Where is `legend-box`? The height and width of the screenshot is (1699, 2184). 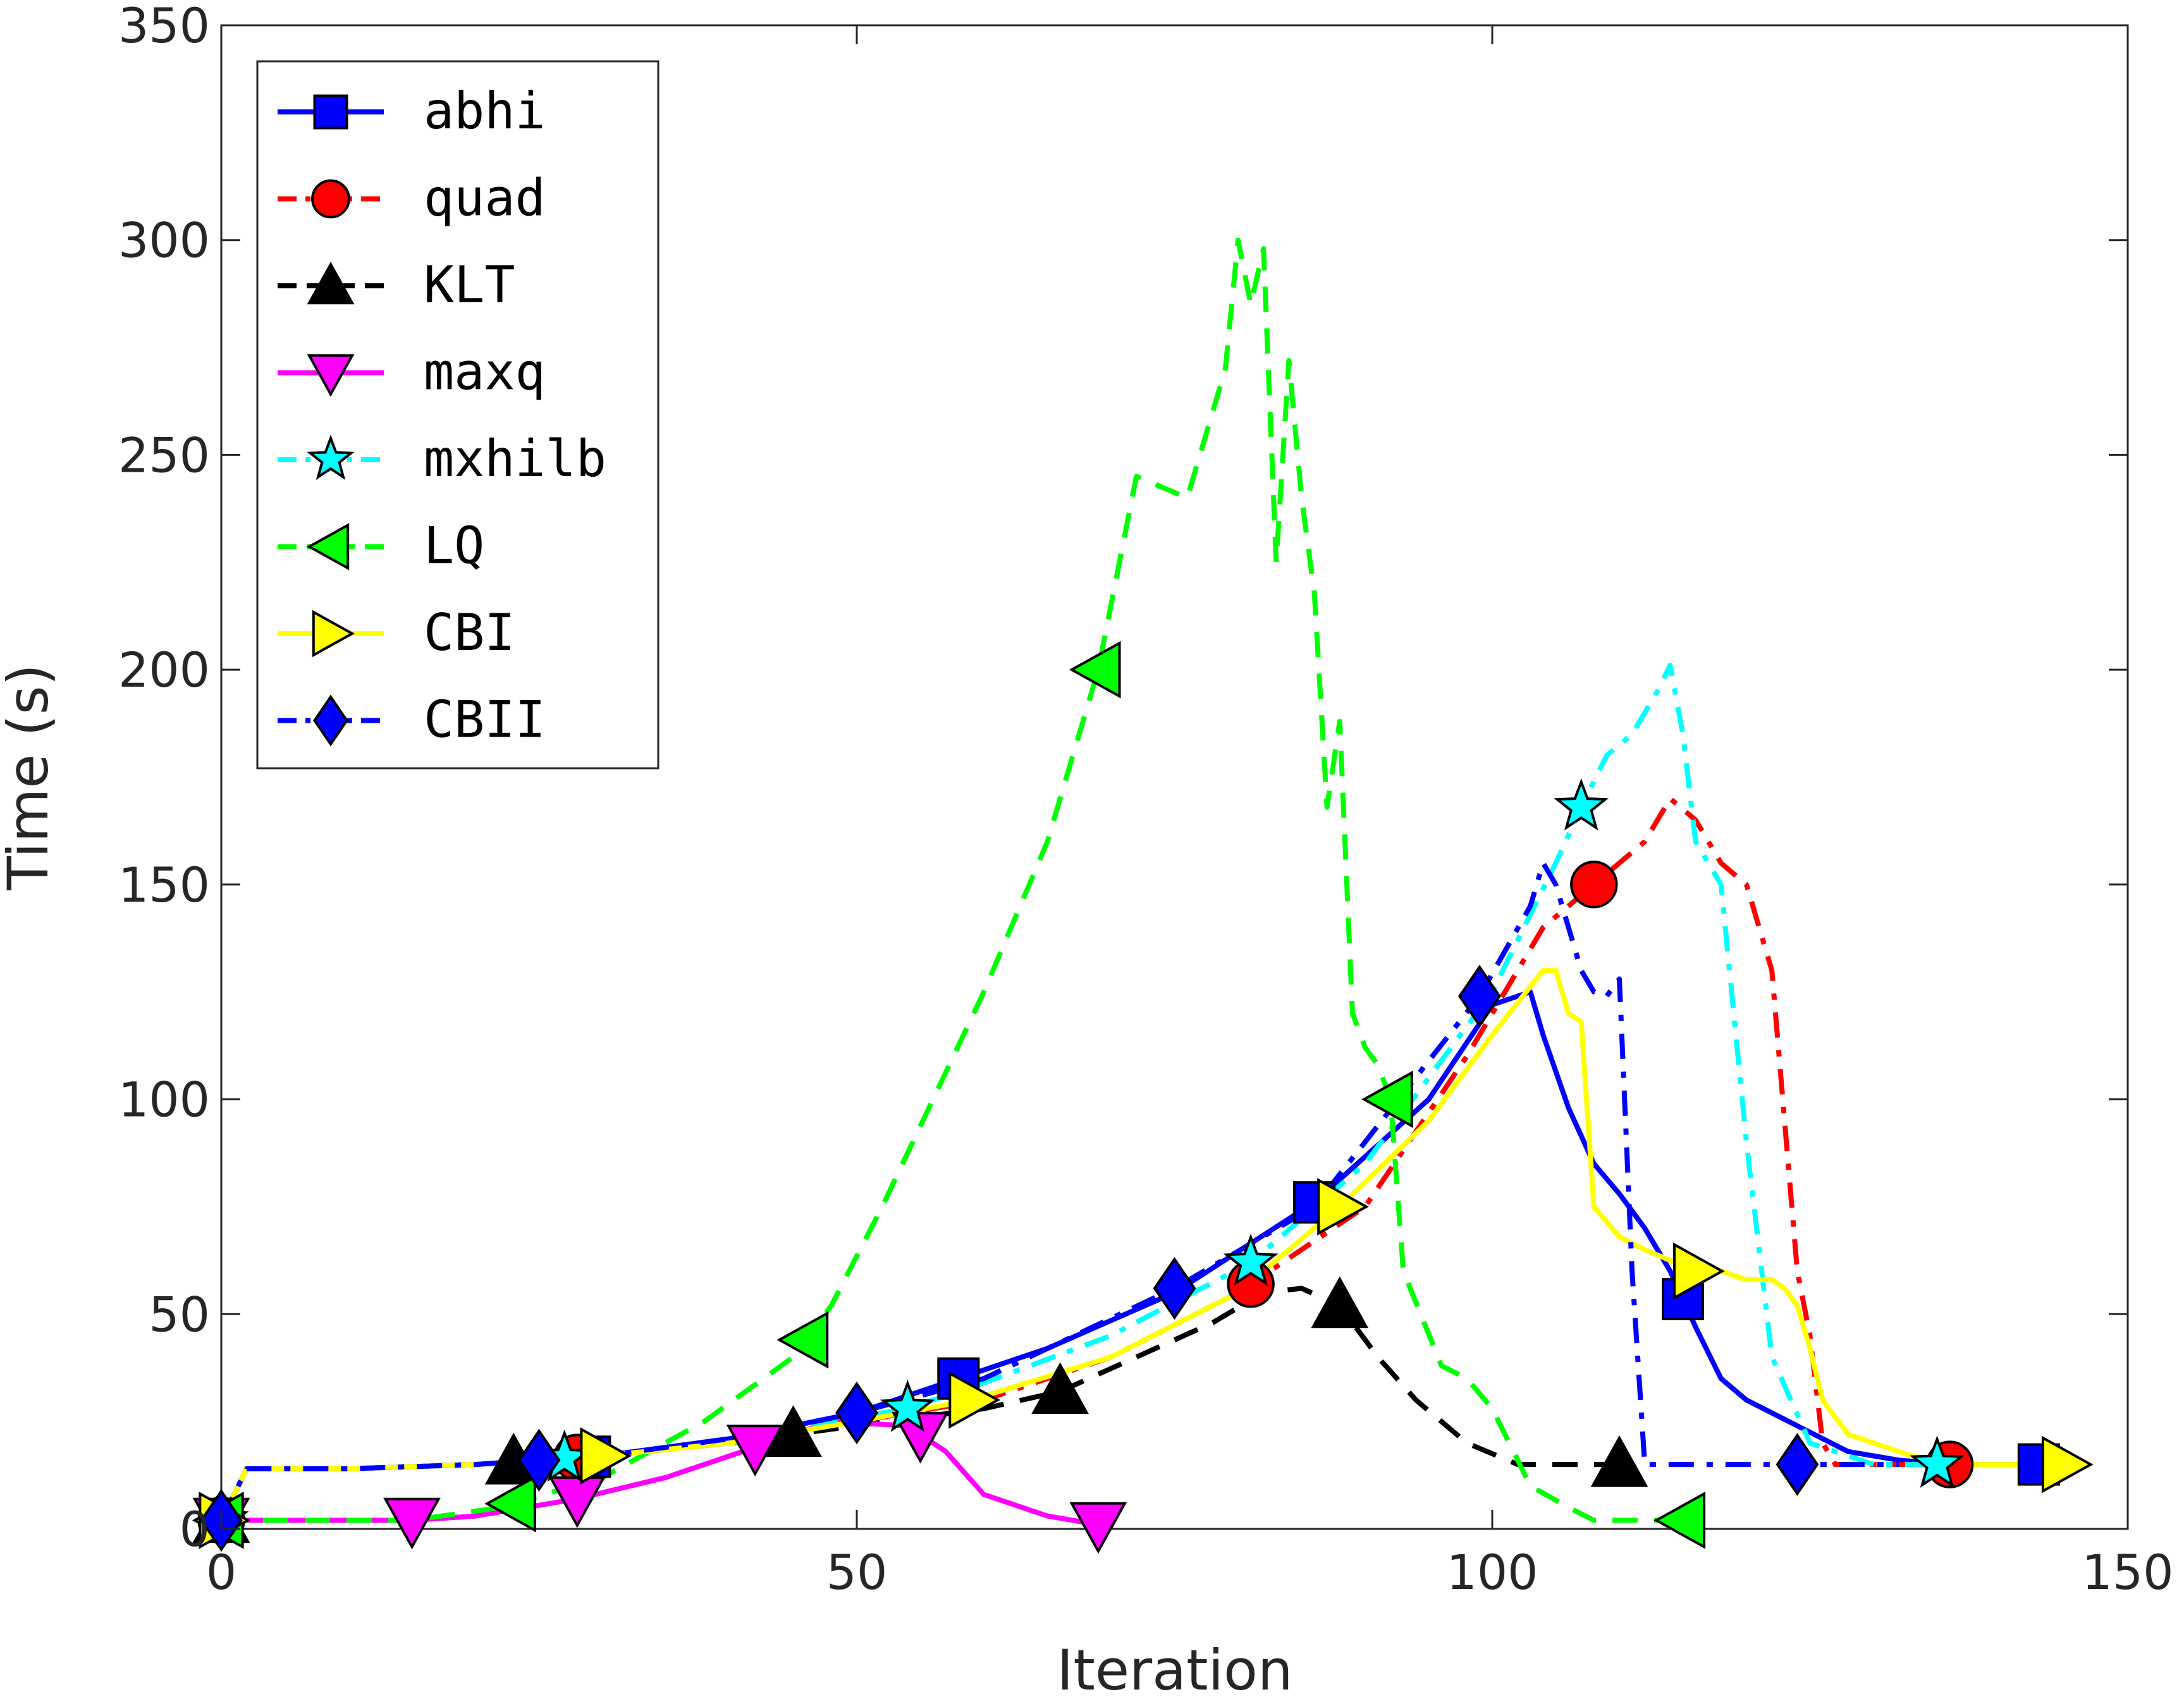
legend-box is located at coordinates (457, 415).